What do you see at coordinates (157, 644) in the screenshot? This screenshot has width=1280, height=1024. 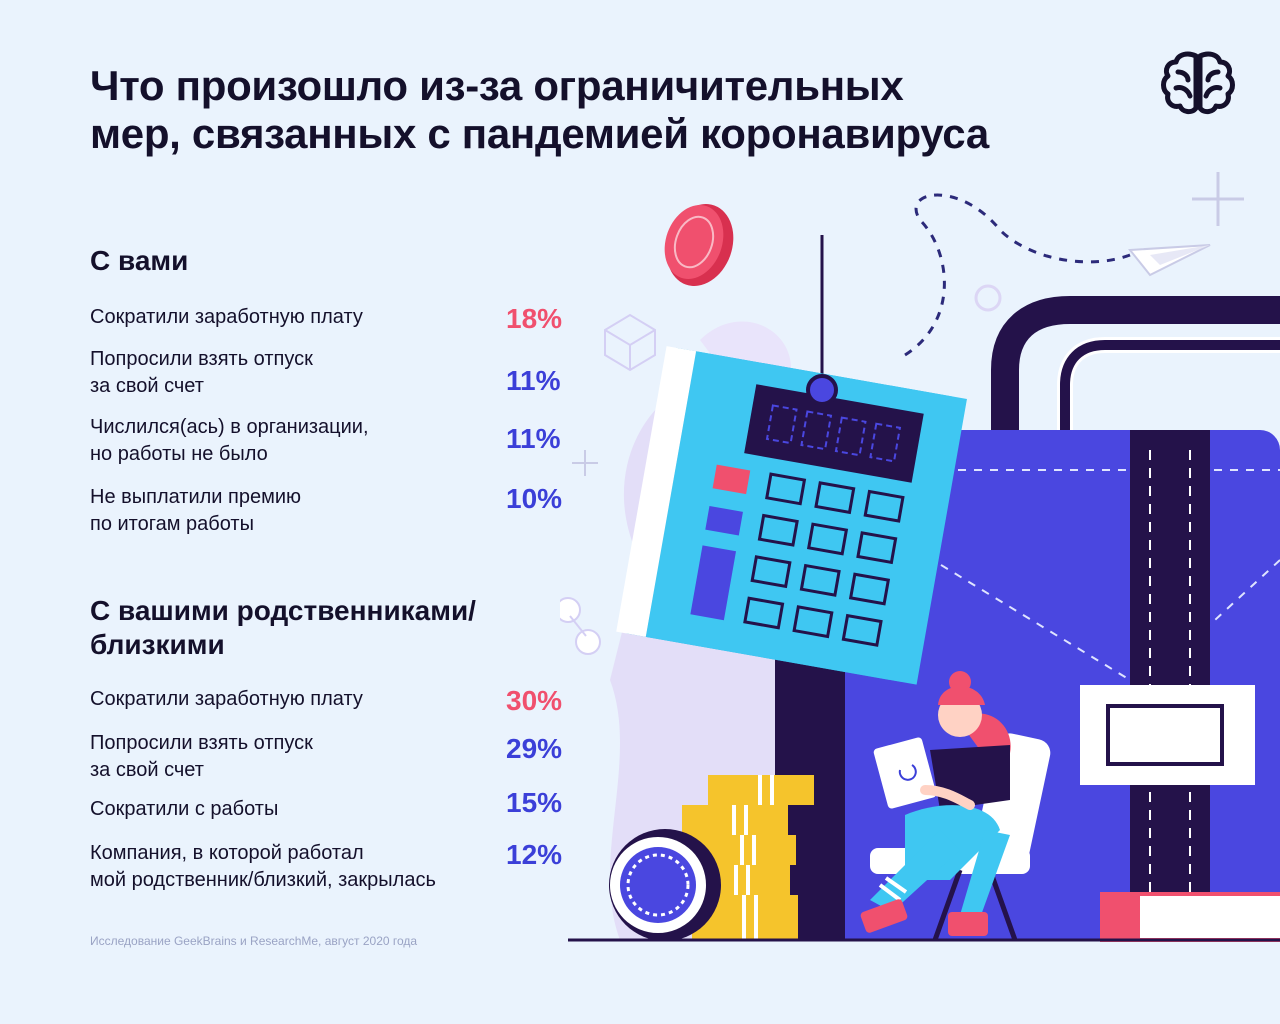 I see `section-title-line: близкими` at bounding box center [157, 644].